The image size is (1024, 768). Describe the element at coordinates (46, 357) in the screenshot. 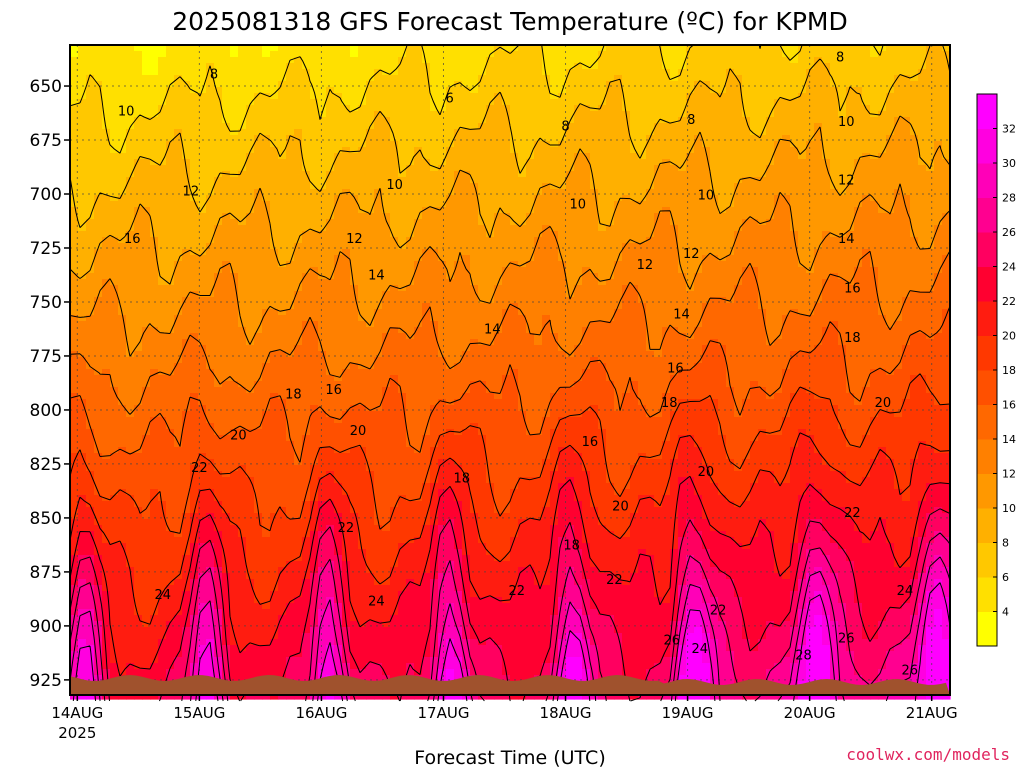

I see `y-tick-label: 775` at that location.